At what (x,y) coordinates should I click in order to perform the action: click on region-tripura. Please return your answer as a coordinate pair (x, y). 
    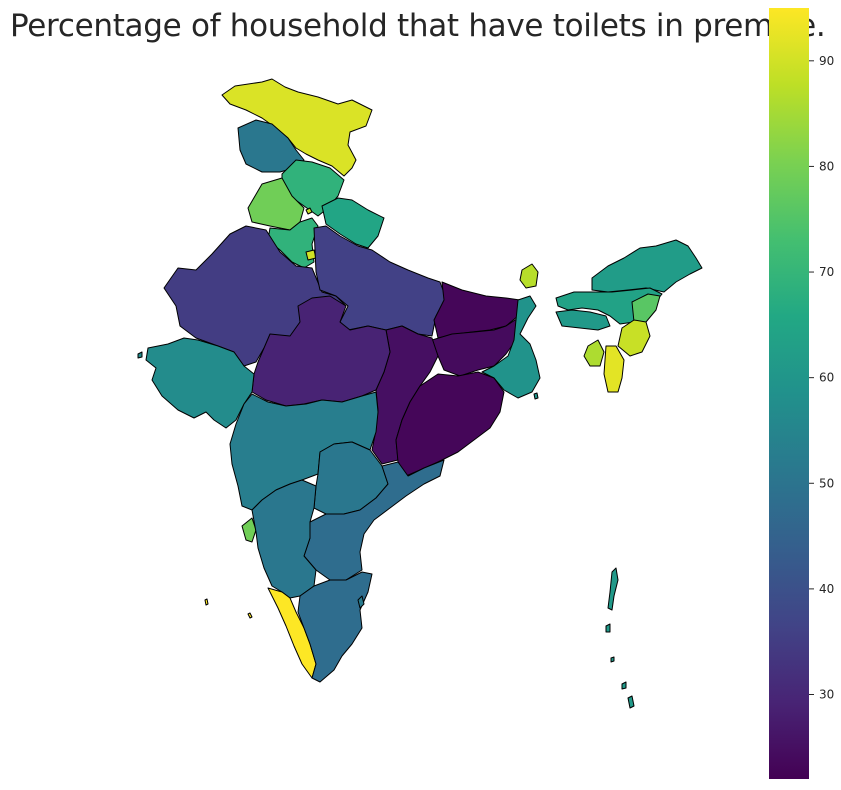
    Looking at the image, I should click on (594, 353).